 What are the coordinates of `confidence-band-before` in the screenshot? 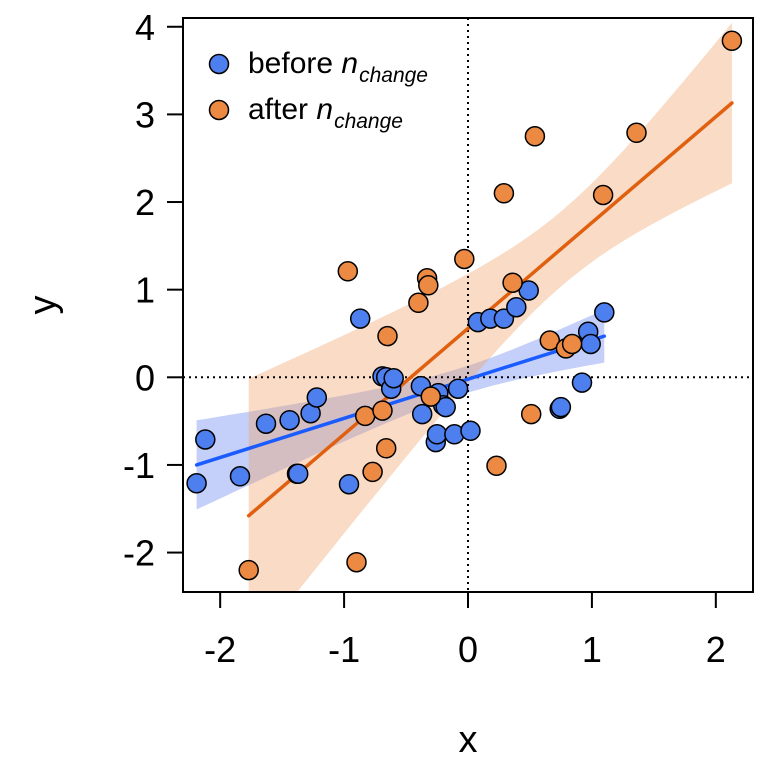 It's located at (400, 409).